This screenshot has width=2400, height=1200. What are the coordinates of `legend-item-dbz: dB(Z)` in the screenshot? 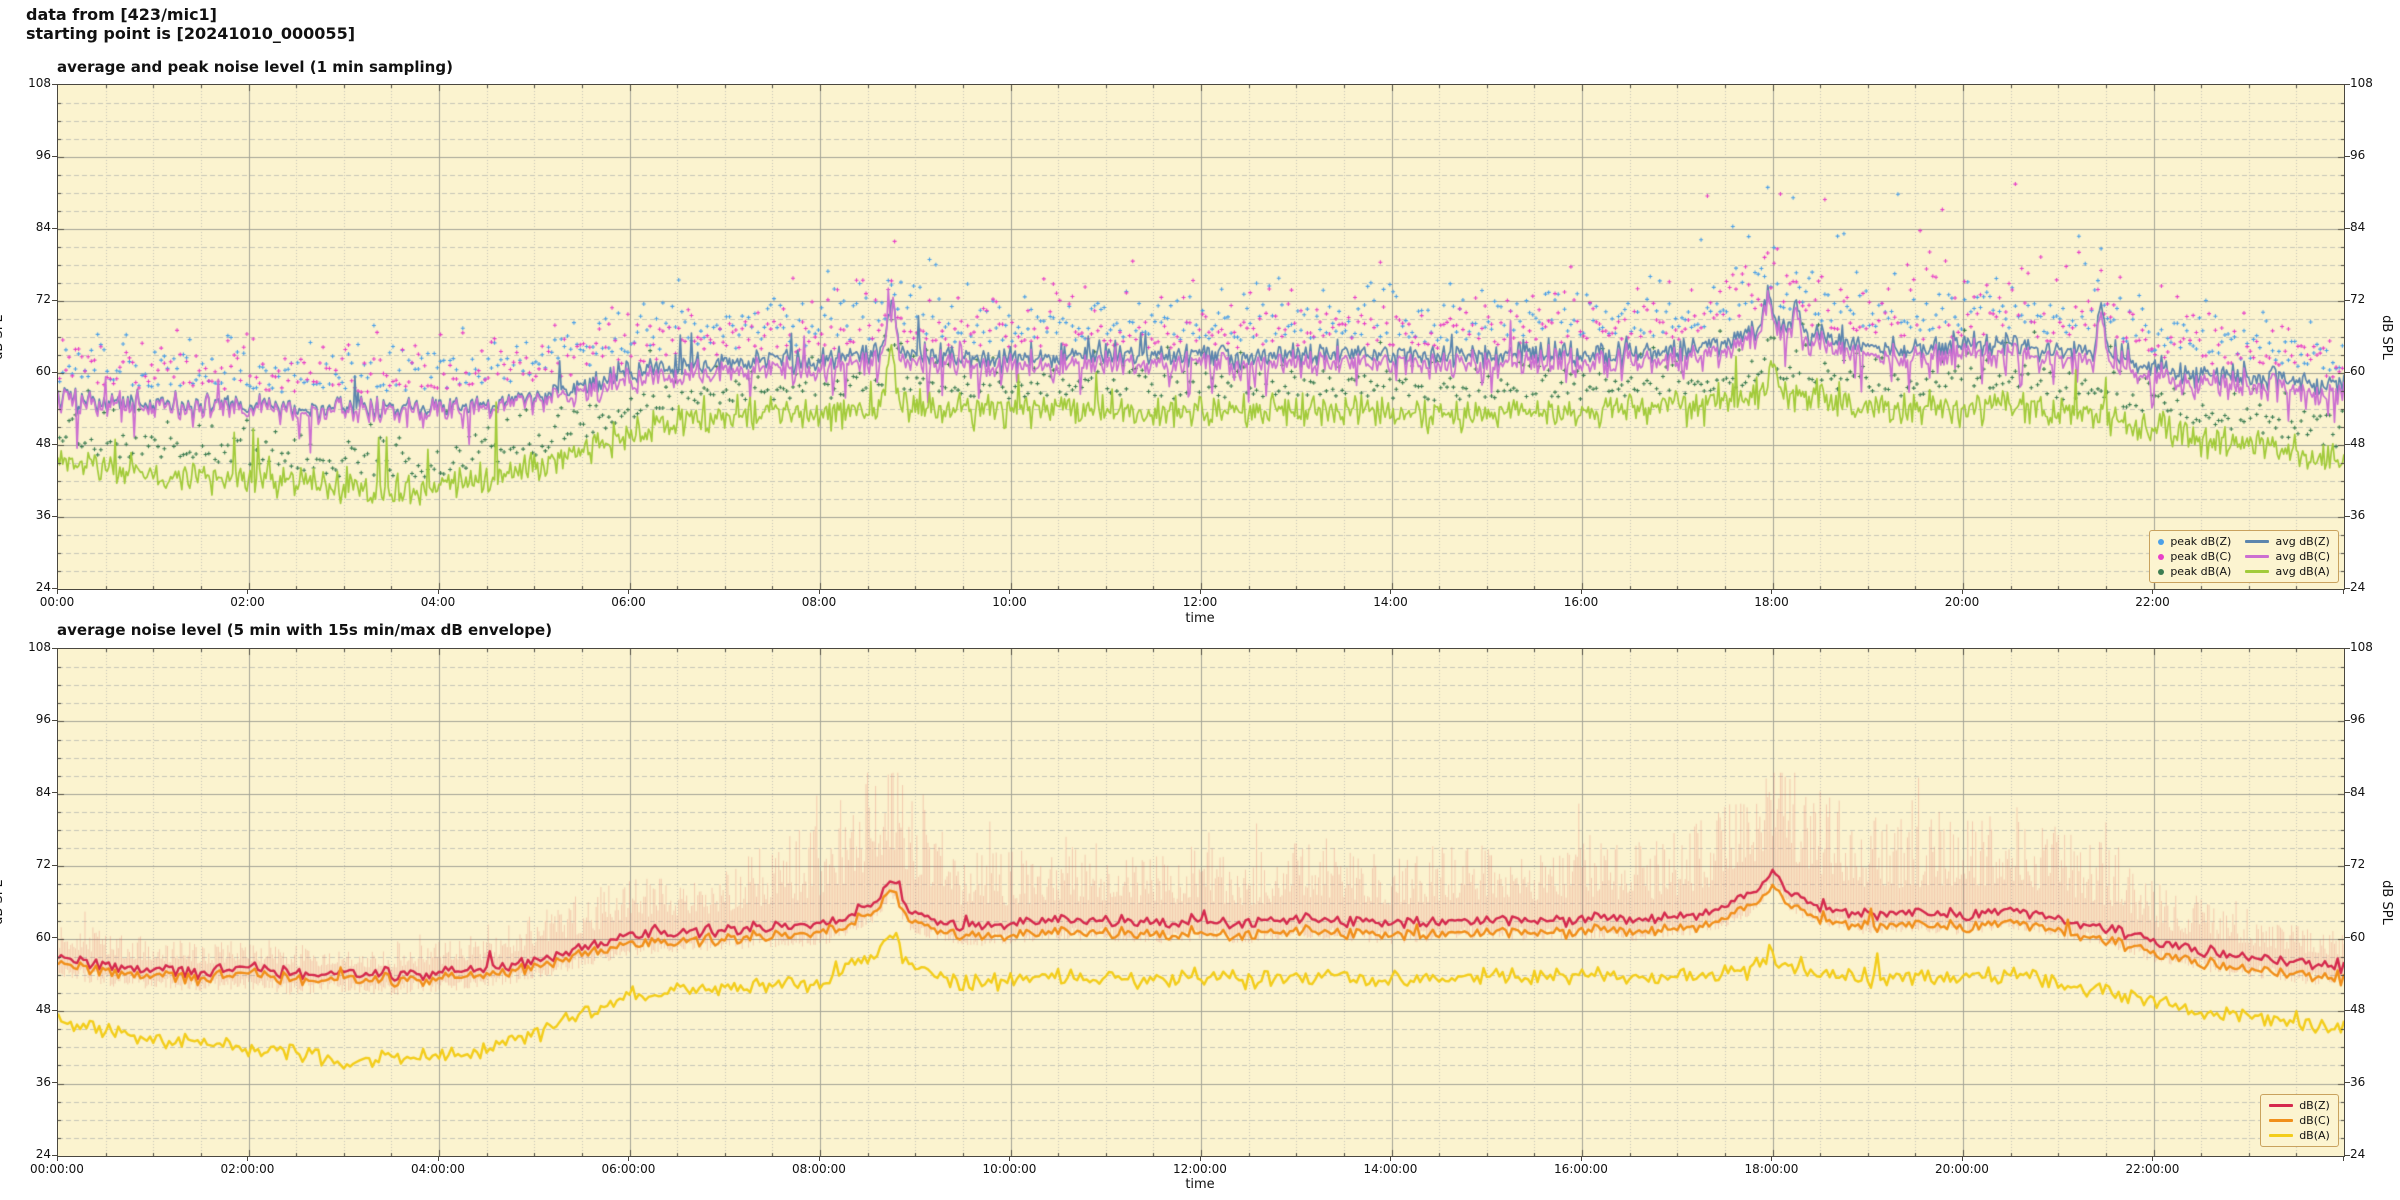 It's located at (2299, 1105).